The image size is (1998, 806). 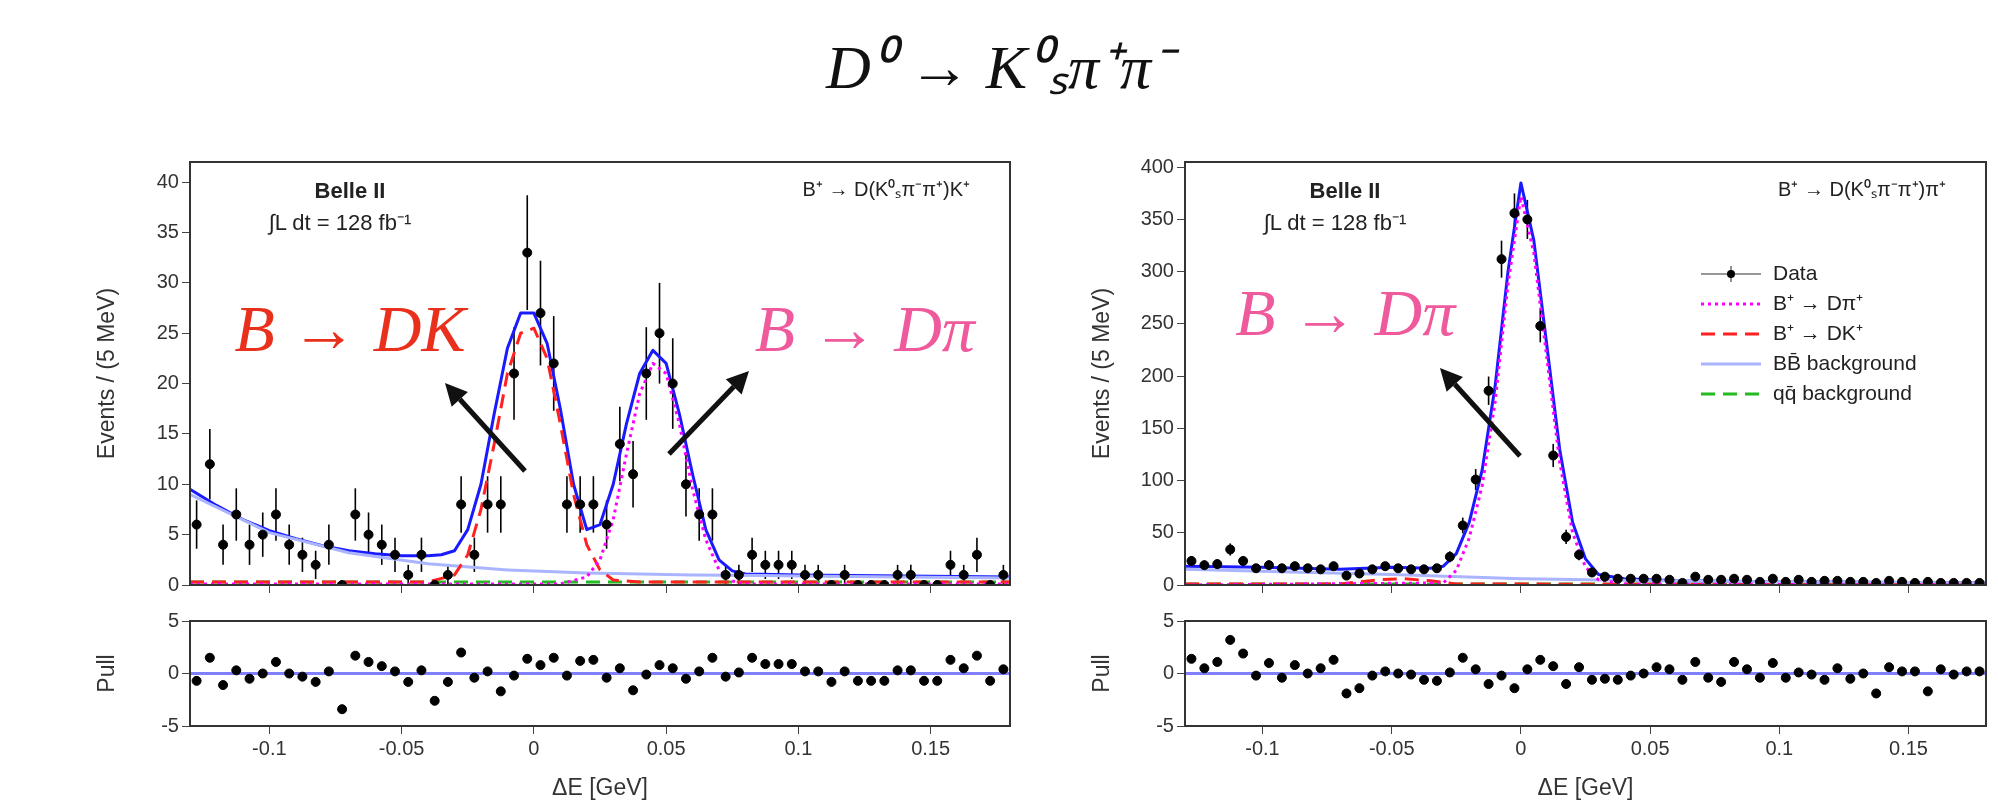 What do you see at coordinates (167, 482) in the screenshot?
I see `y-tick-label: 10` at bounding box center [167, 482].